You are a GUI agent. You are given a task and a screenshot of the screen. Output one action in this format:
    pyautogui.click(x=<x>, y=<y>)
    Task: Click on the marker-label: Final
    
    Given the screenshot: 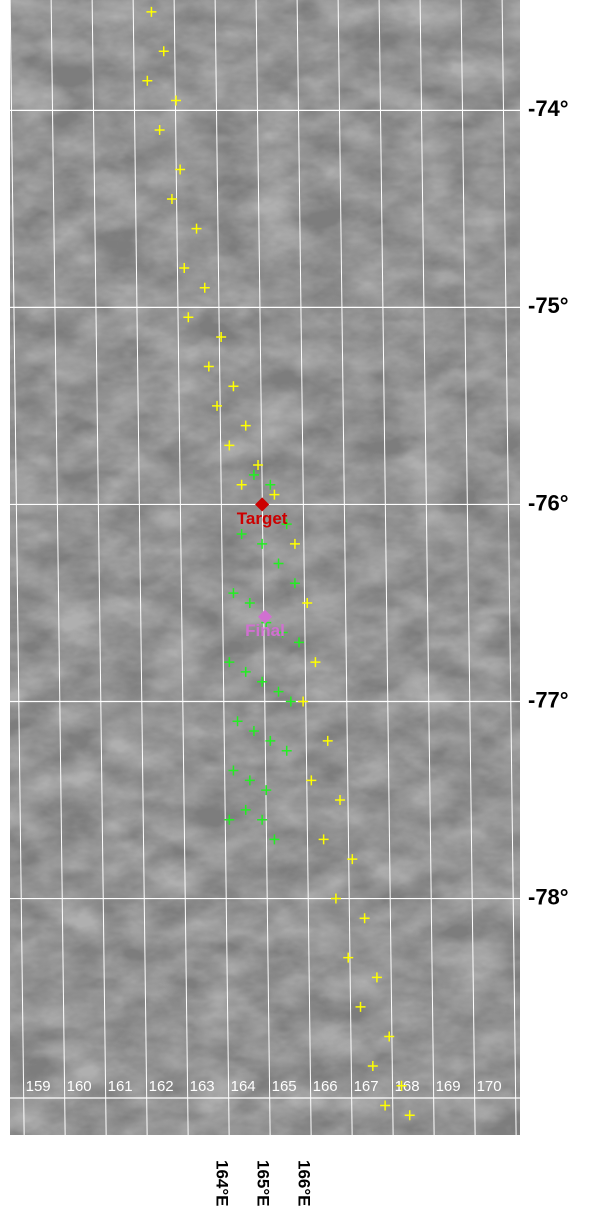 What is the action you would take?
    pyautogui.click(x=265, y=630)
    